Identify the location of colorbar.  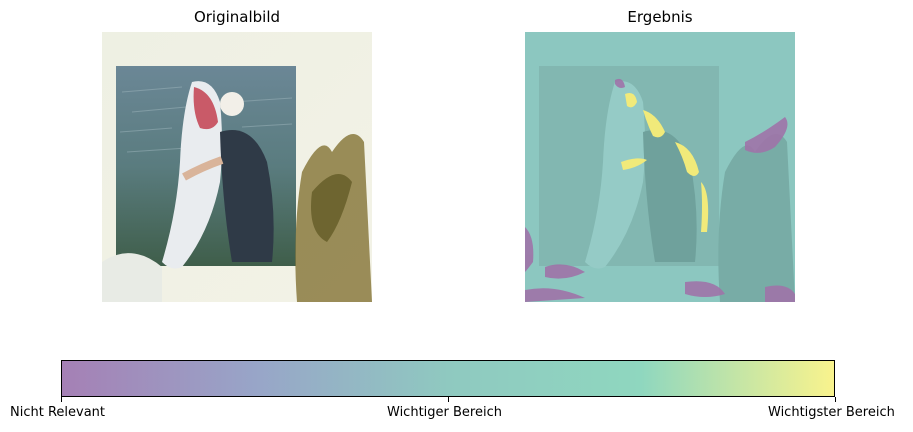
(448, 378).